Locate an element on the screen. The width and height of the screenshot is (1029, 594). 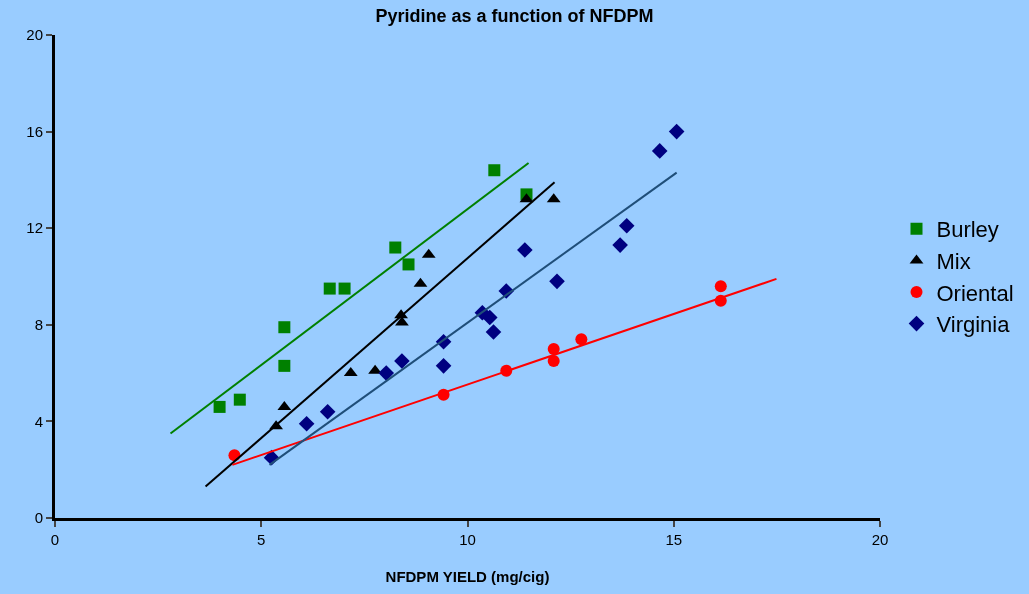
x-tick-label: 5 is located at coordinates (261, 539).